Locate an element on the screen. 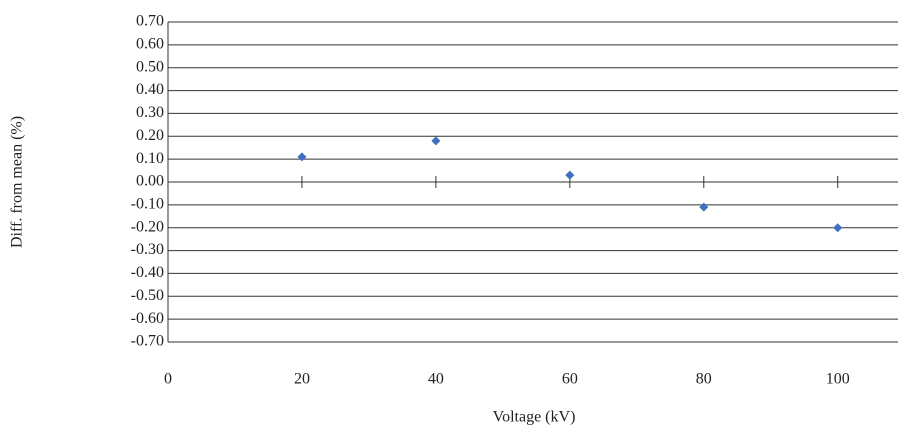 The height and width of the screenshot is (430, 898). y-tick-label: 0.00 is located at coordinates (150, 181).